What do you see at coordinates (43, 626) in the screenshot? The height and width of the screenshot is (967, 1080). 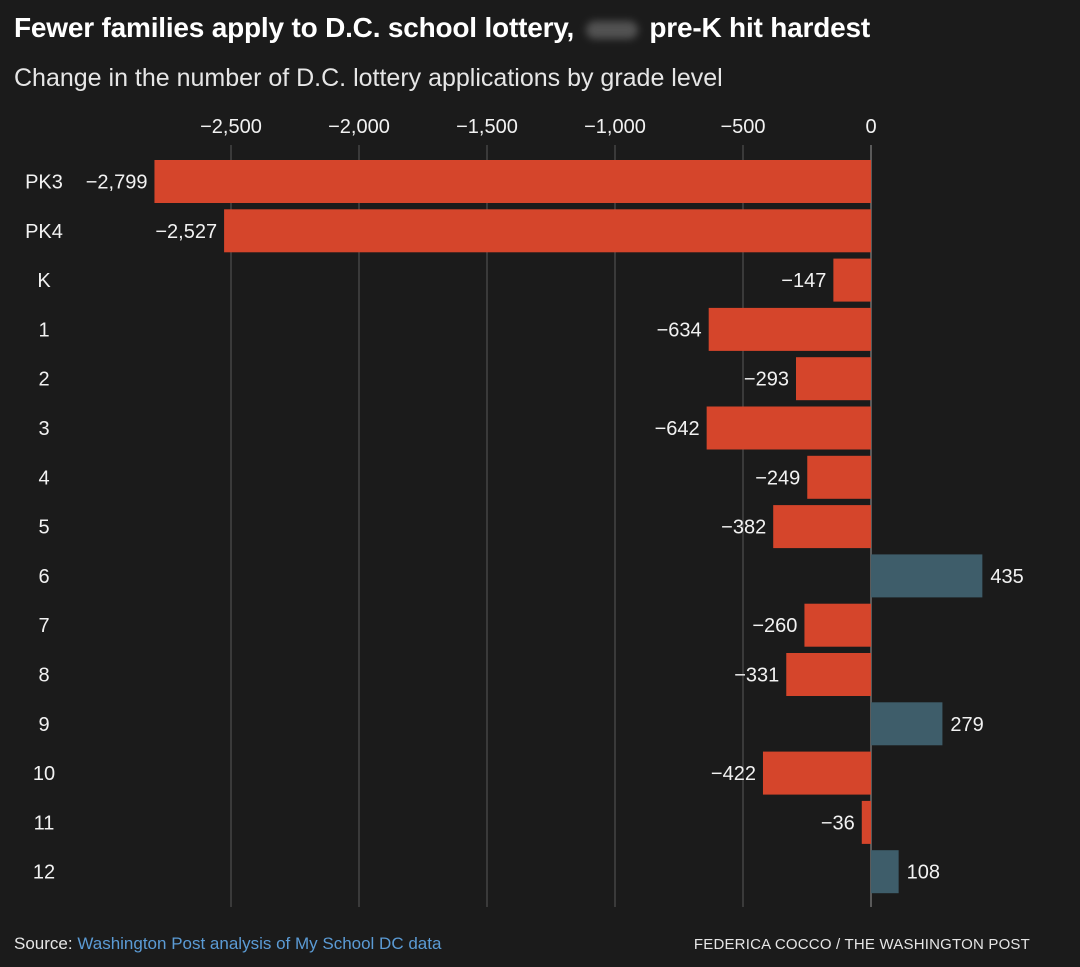 I see `category-label: 7` at bounding box center [43, 626].